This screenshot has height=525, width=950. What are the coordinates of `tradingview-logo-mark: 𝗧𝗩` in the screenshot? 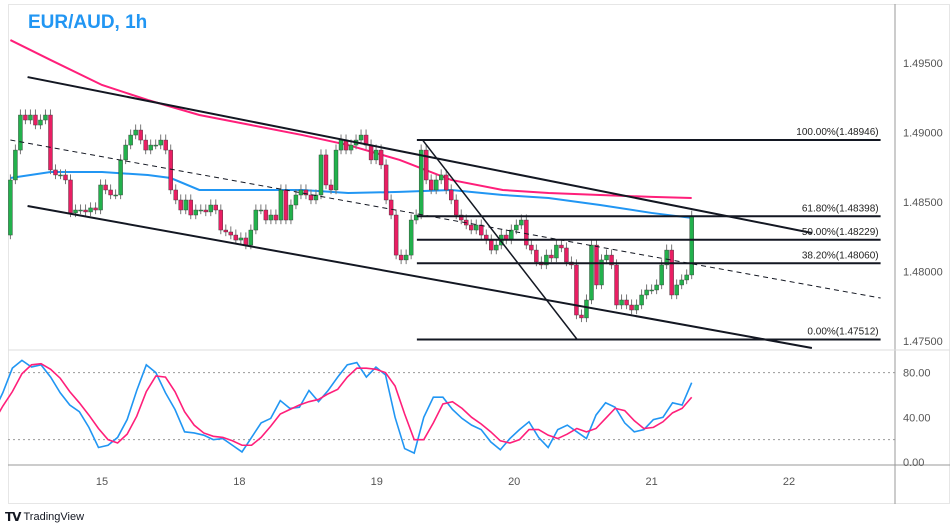 It's located at (13, 517).